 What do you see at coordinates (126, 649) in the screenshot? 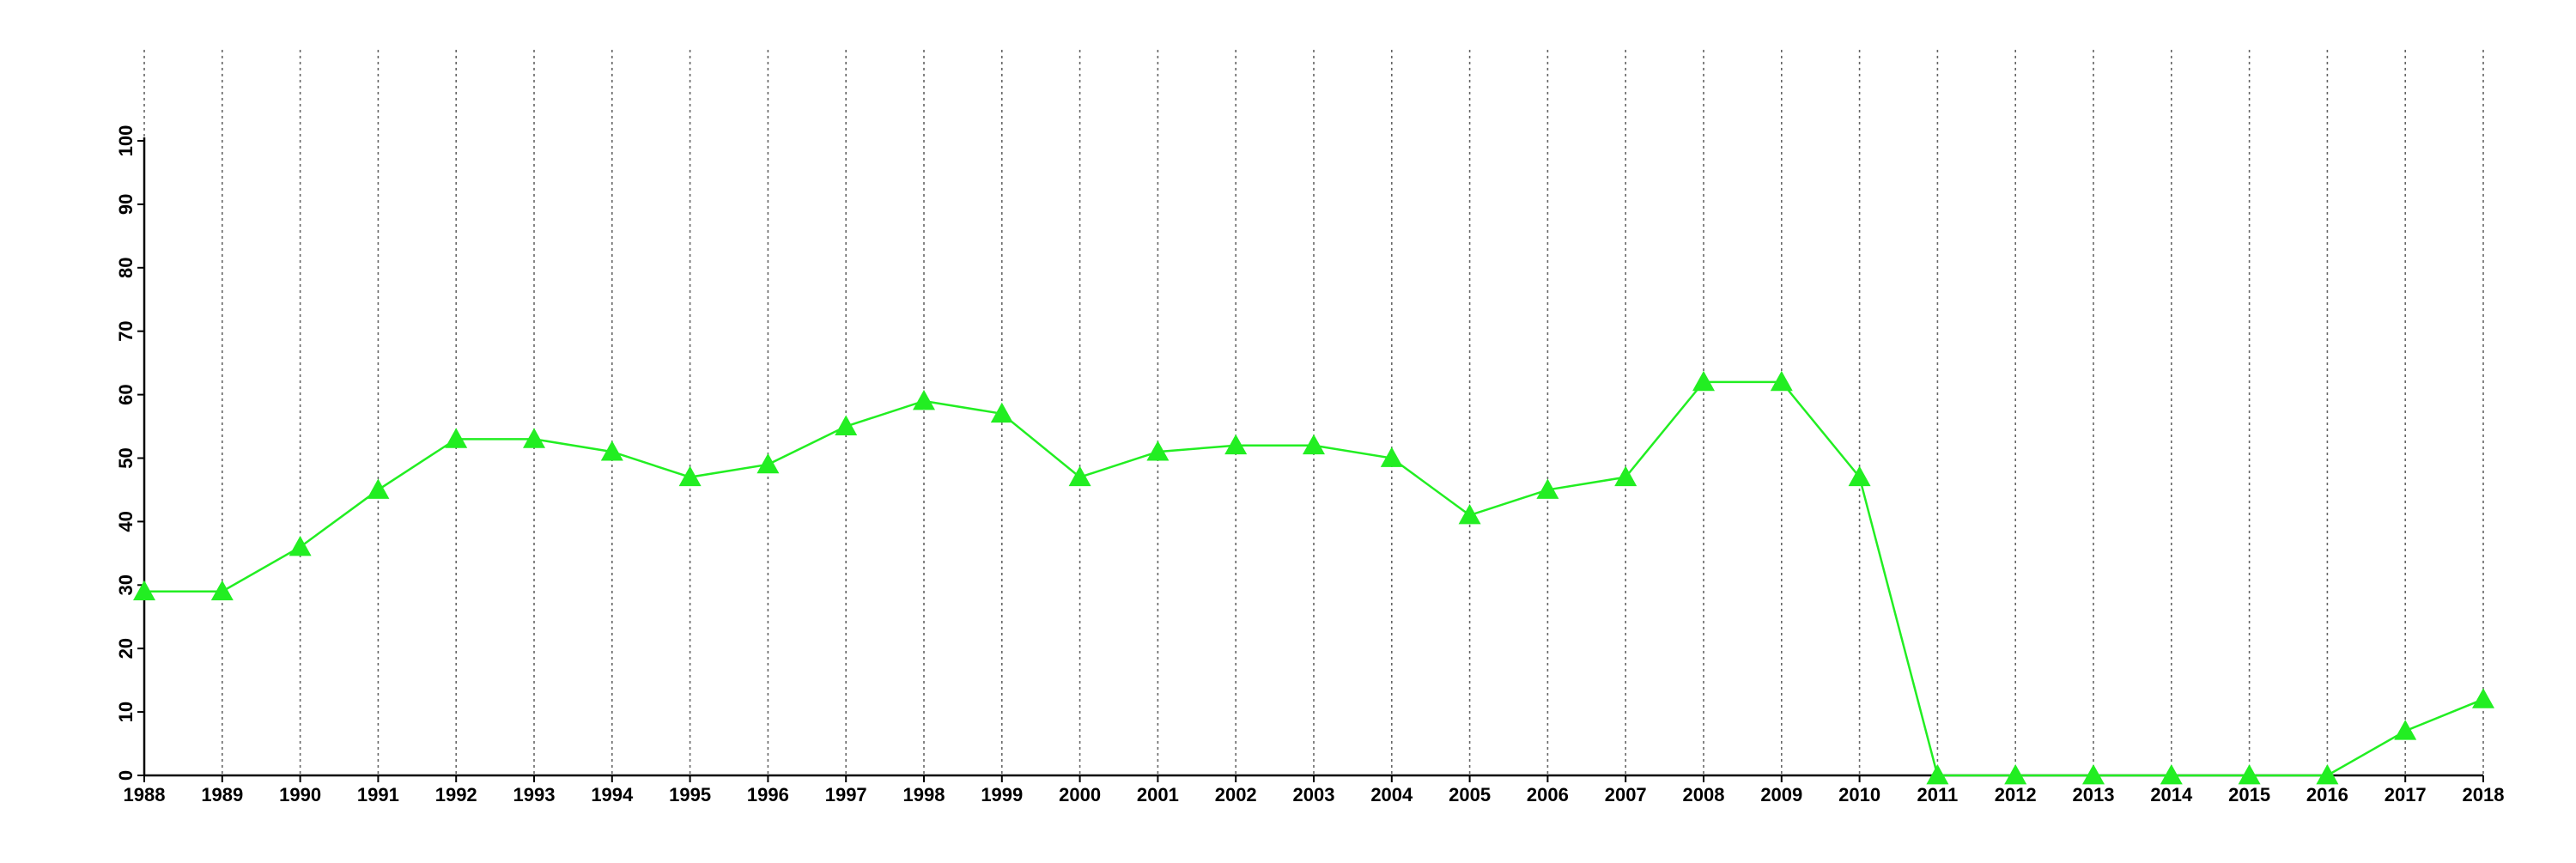
I see `y-tick-label: 20` at bounding box center [126, 649].